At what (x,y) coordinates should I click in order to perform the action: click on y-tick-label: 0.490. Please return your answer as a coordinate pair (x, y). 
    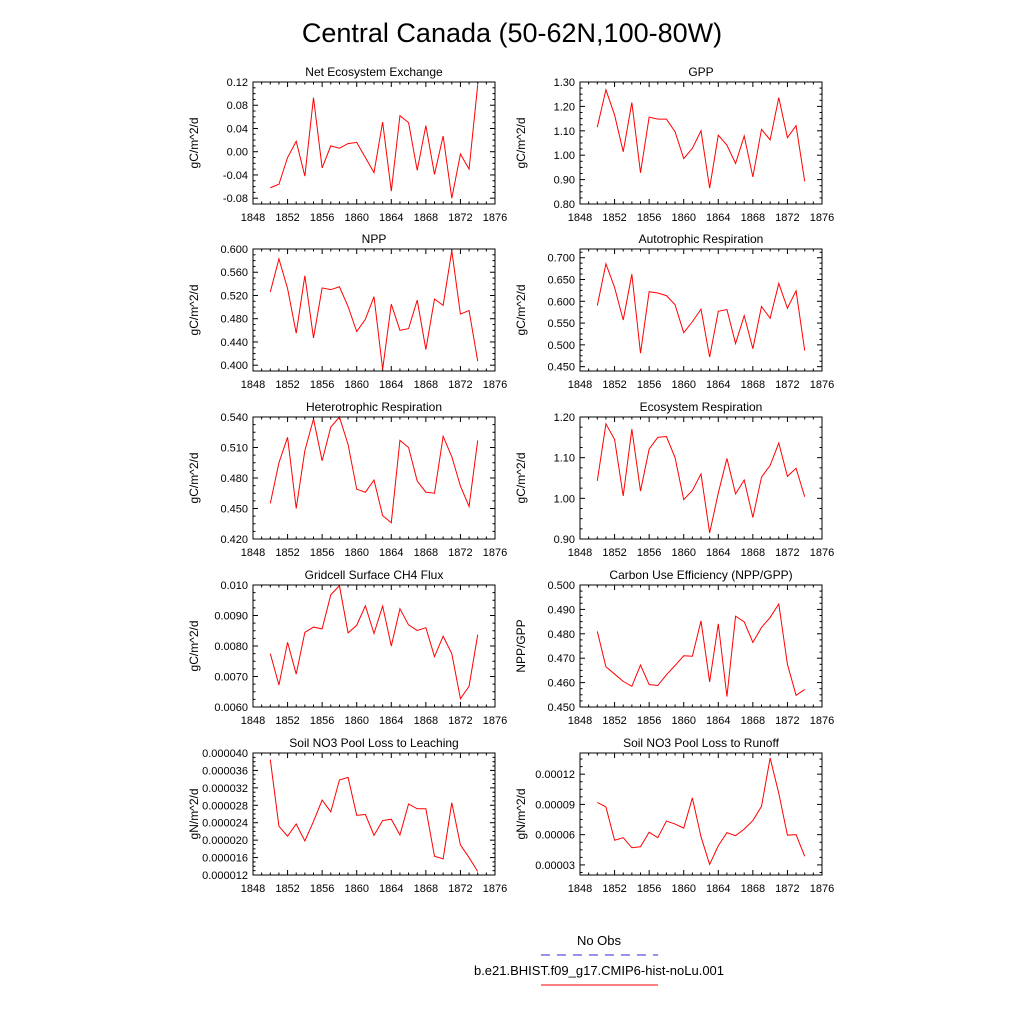
    Looking at the image, I should click on (561, 610).